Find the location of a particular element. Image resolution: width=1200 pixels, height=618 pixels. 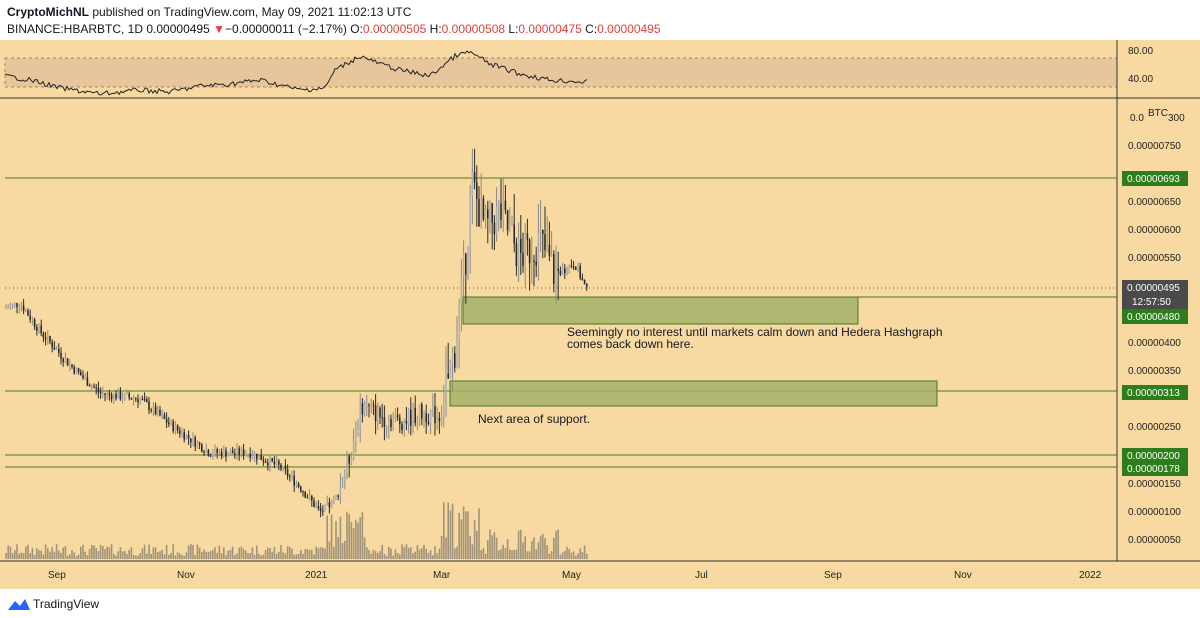

axis-label-350: 0.00000350 is located at coordinates (1154, 371).